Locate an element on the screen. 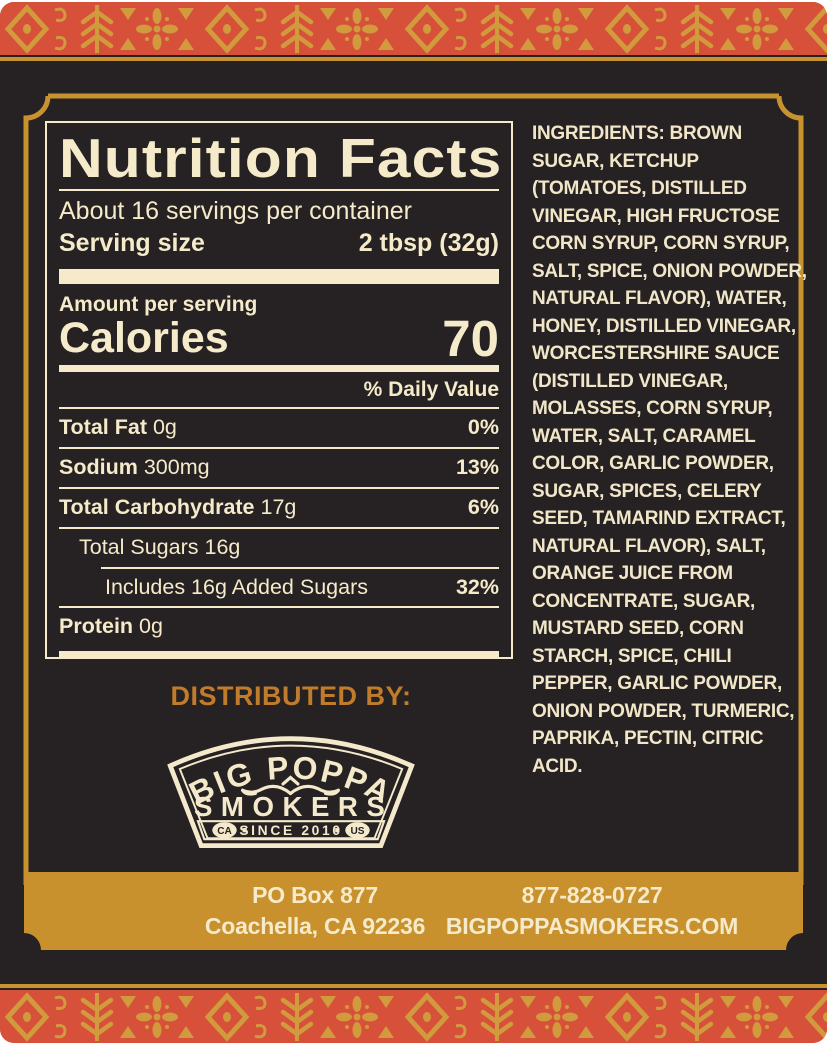 The height and width of the screenshot is (1049, 827). tribal-pattern-top-svg is located at coordinates (413, 28).